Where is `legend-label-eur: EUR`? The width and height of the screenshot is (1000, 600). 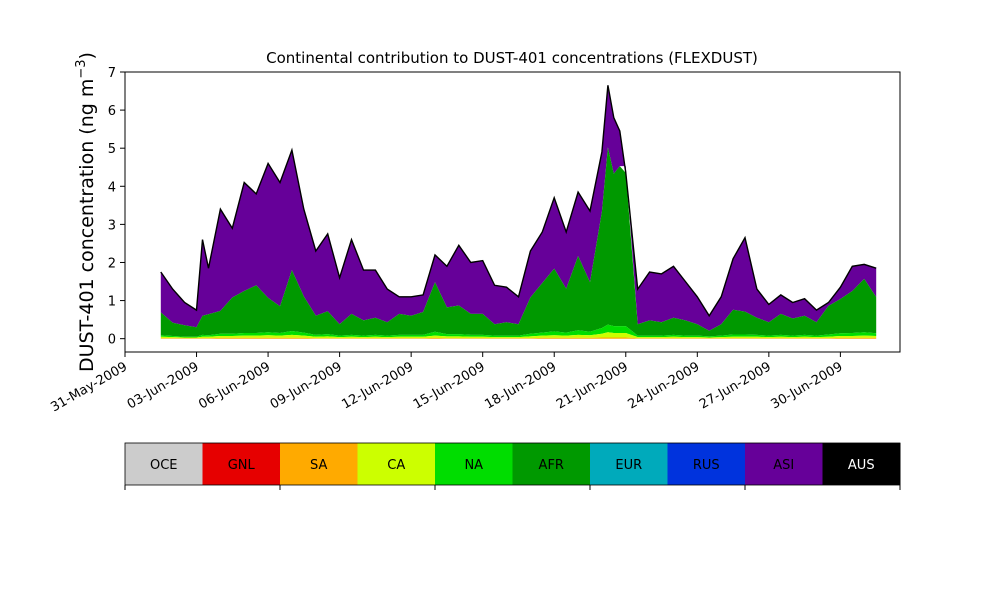 legend-label-eur: EUR is located at coordinates (628, 465).